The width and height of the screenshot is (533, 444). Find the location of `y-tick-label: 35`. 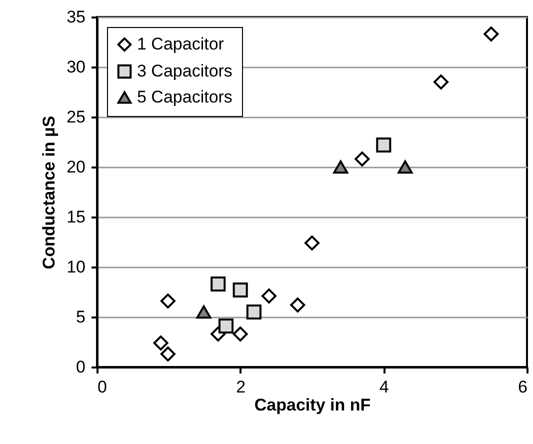

y-tick-label: 35 is located at coordinates (76, 17).